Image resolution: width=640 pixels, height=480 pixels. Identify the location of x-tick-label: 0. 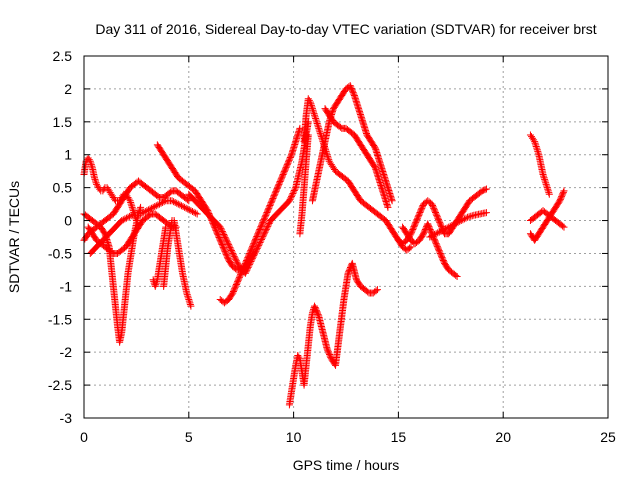
(84, 437).